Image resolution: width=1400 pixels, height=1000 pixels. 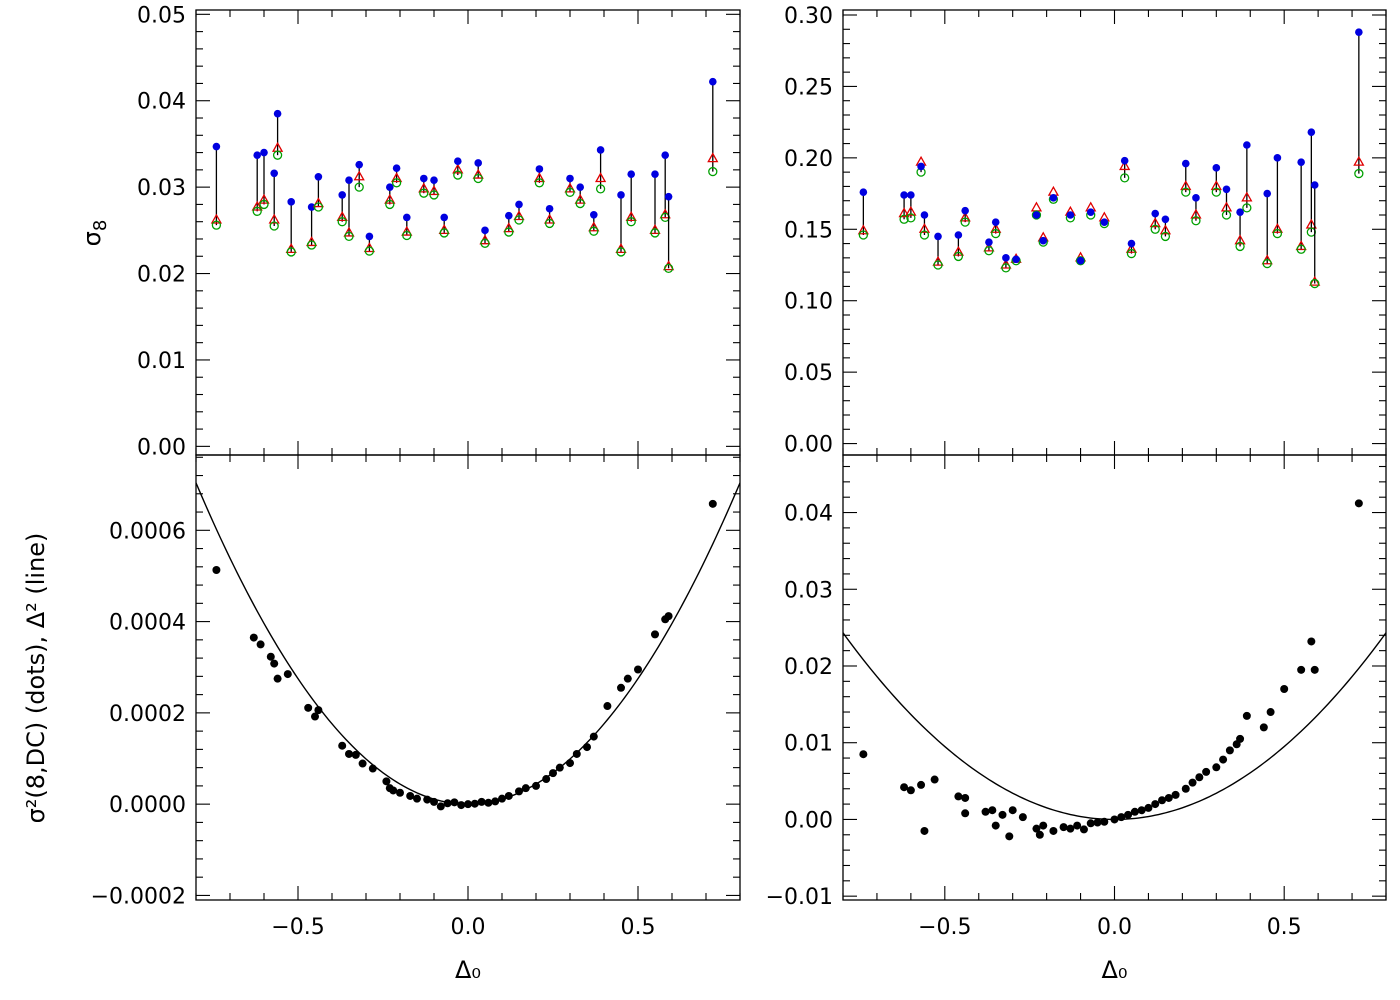 I want to click on plot-area, so click(x=1111, y=158).